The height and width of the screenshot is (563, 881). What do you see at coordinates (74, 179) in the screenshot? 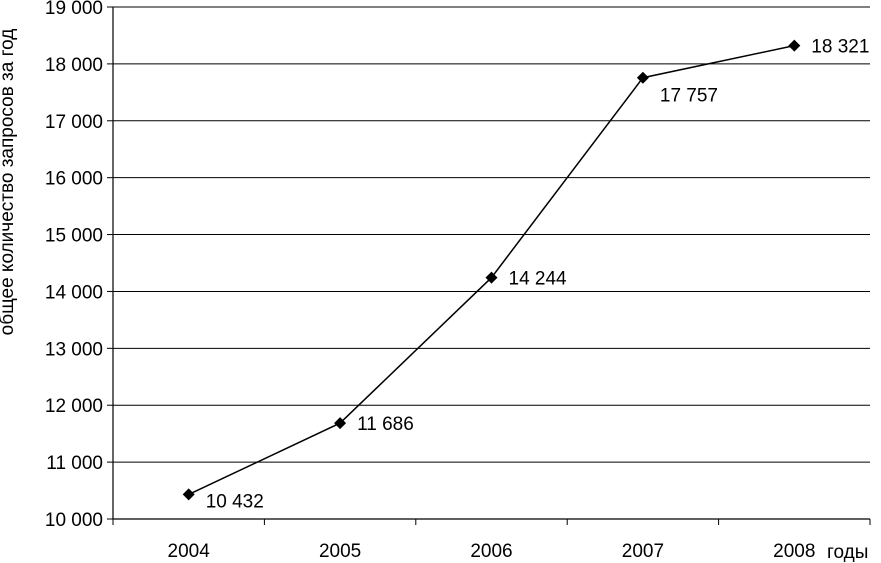
I see `y-tick-label: 16 000` at bounding box center [74, 179].